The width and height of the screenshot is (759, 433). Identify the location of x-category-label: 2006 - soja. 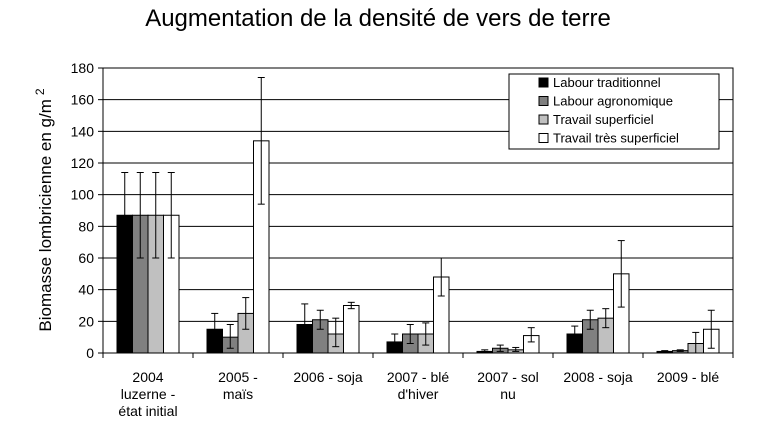
(327, 377).